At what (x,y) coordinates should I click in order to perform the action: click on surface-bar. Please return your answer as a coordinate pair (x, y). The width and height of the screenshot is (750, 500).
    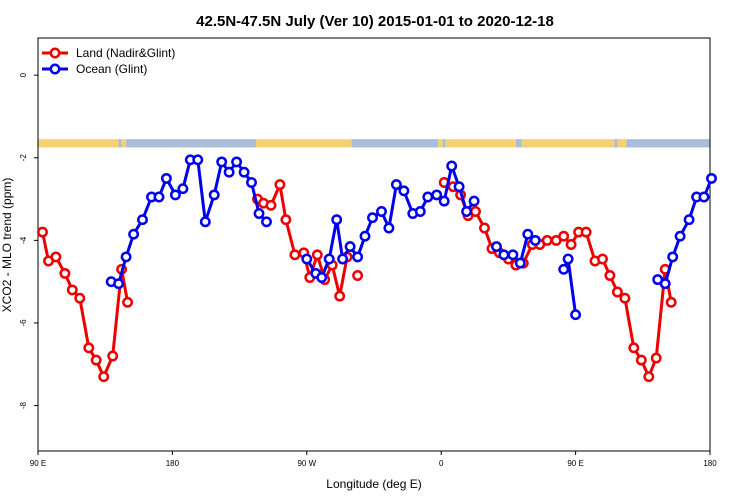
    Looking at the image, I should click on (374, 143).